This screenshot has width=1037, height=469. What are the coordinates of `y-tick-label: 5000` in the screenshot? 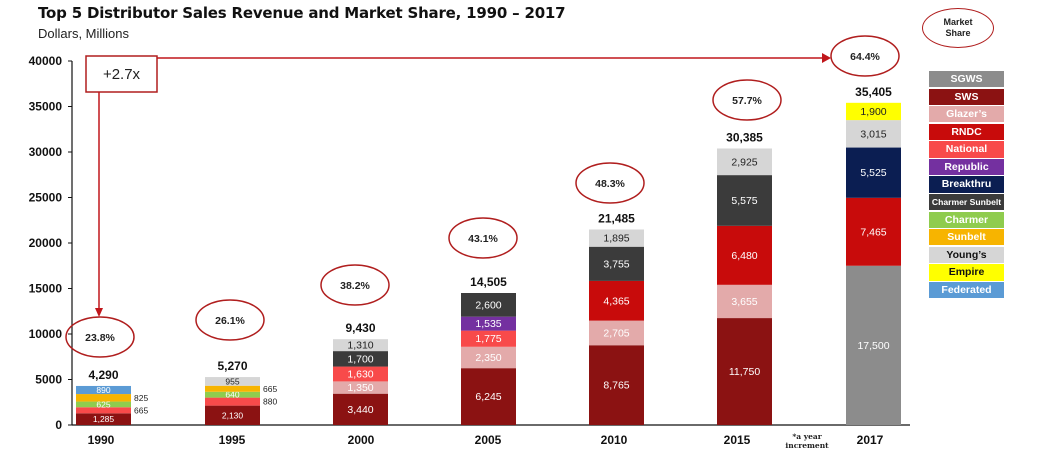 It's located at (48, 380).